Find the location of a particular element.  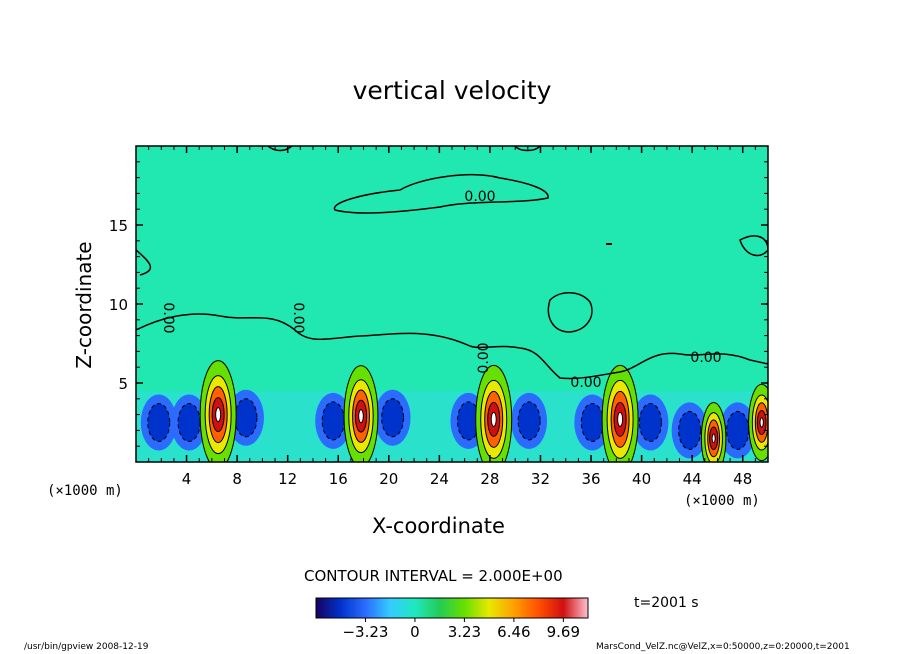

velocity-field is located at coordinates (452, 411).